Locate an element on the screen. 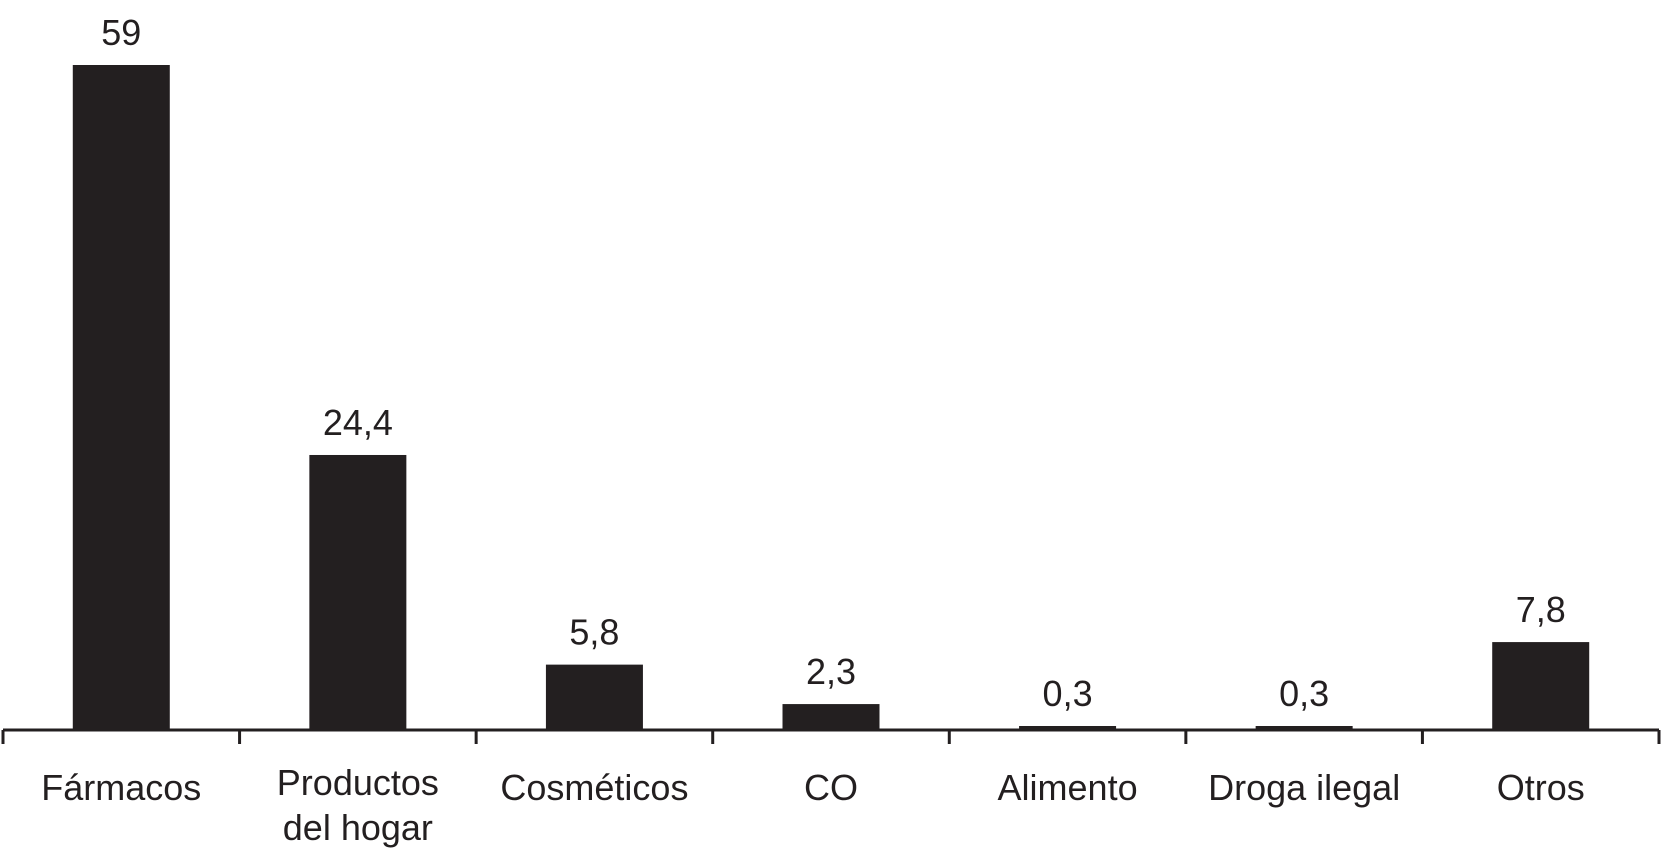  category-label-line: Alimento is located at coordinates (1068, 787).